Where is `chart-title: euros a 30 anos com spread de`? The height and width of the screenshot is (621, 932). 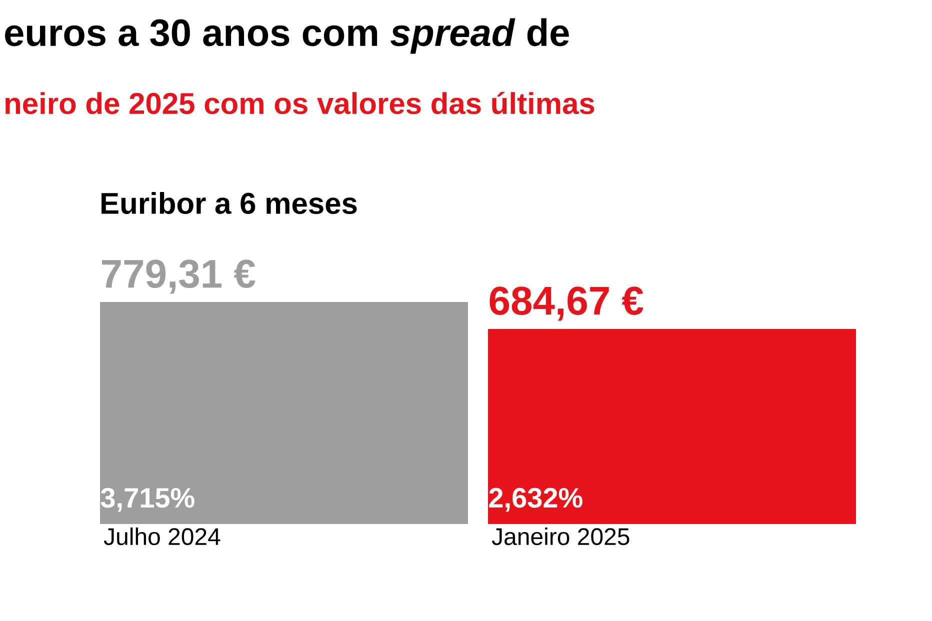
chart-title: euros a 30 anos com spread de is located at coordinates (287, 36).